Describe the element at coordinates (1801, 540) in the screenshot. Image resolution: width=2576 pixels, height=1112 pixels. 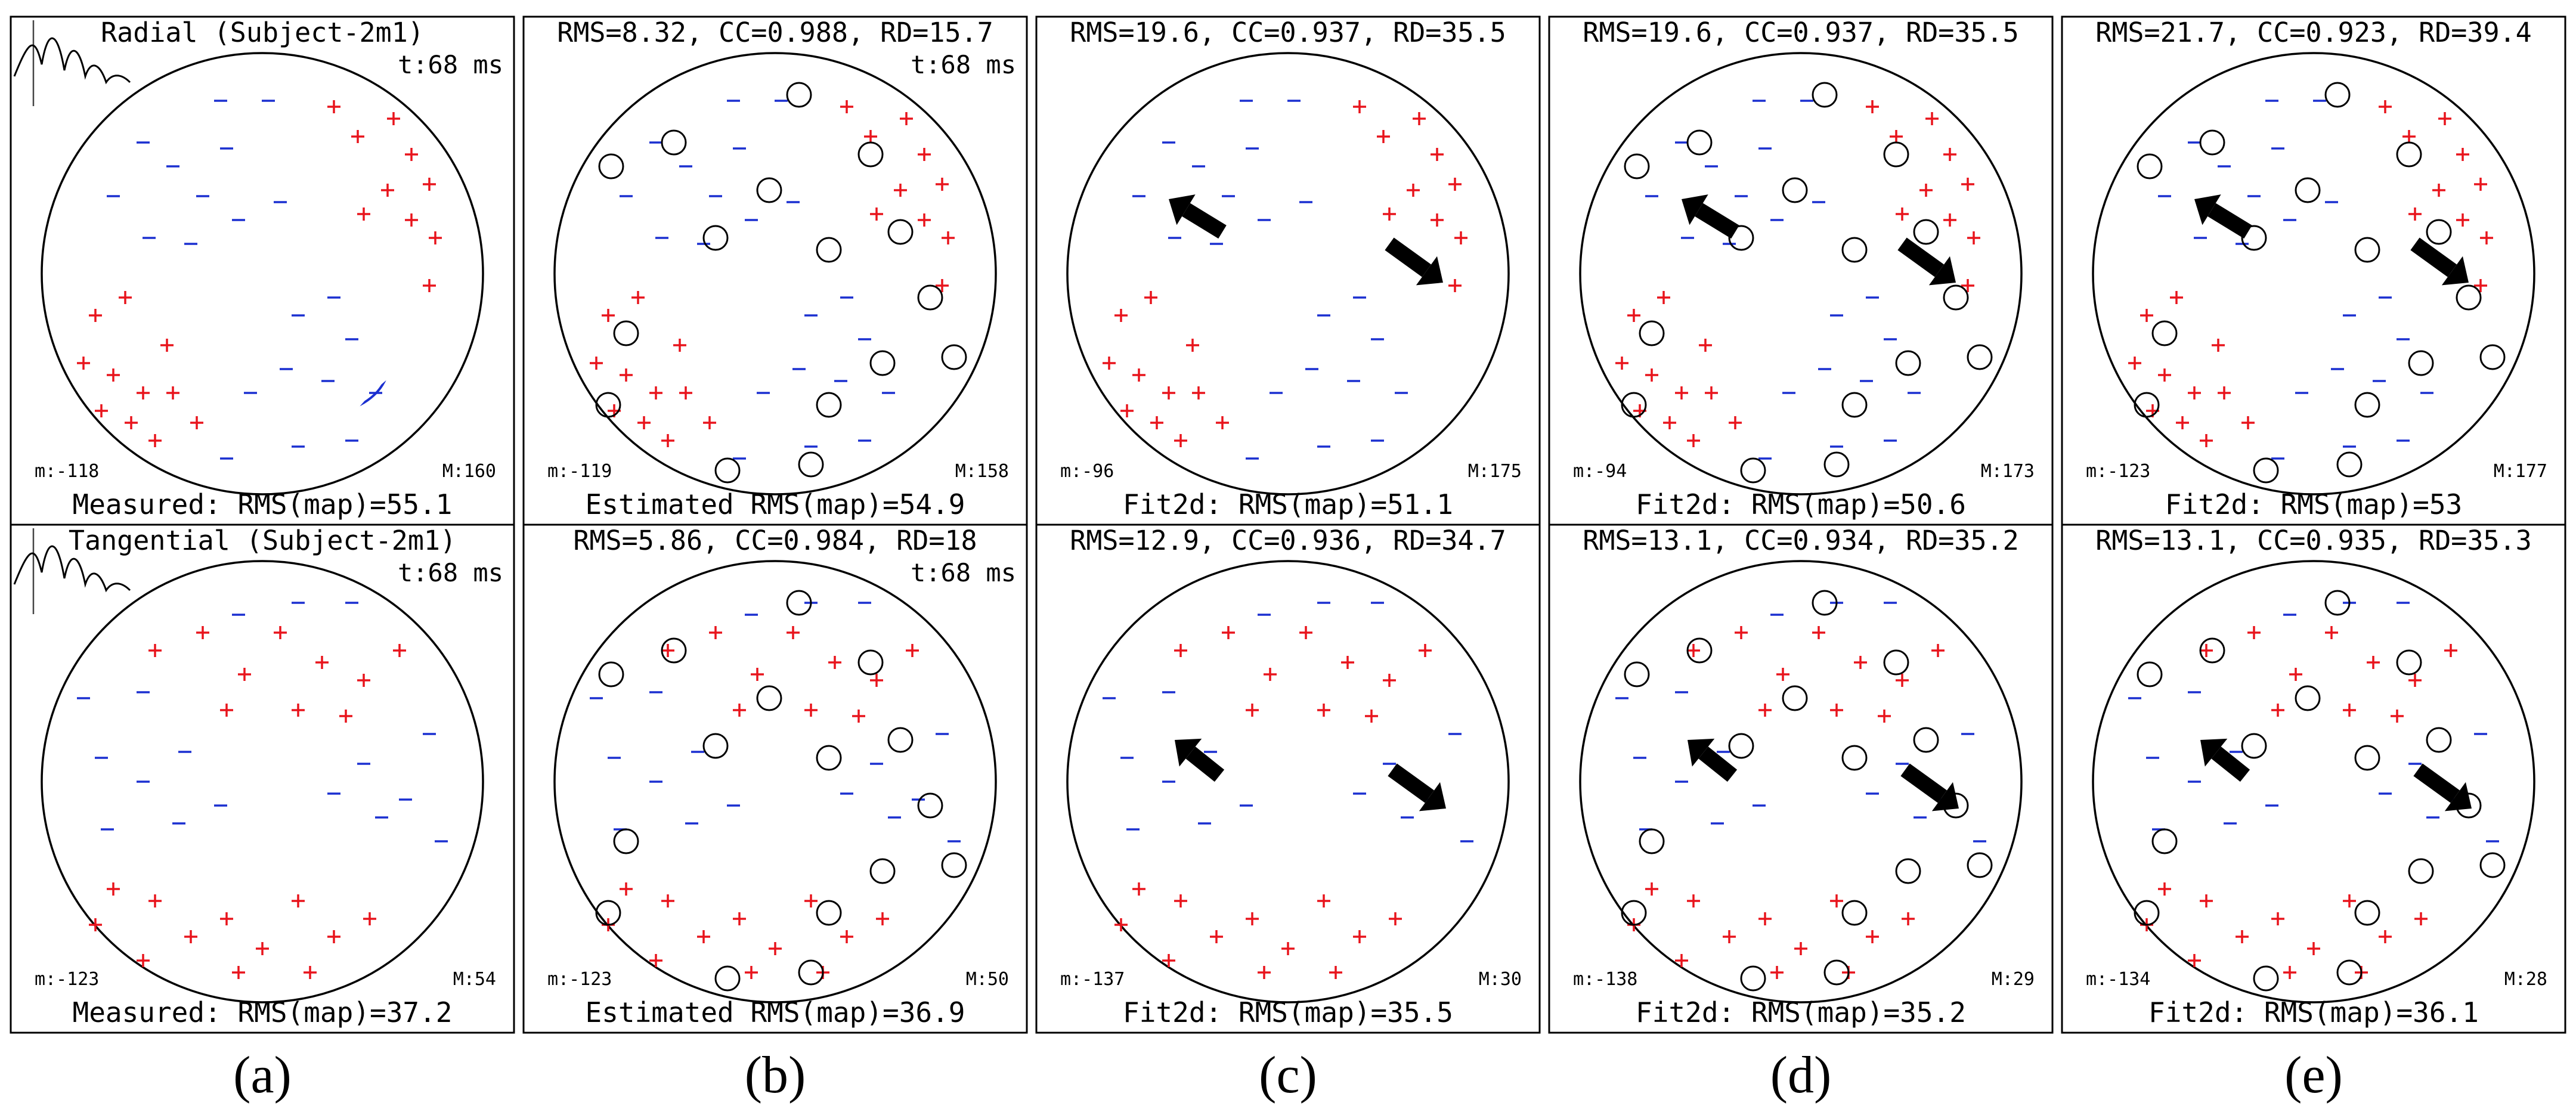
I see `panel-top-metrics: RMS=13.1, CC=0.934, RD=35.2` at that location.